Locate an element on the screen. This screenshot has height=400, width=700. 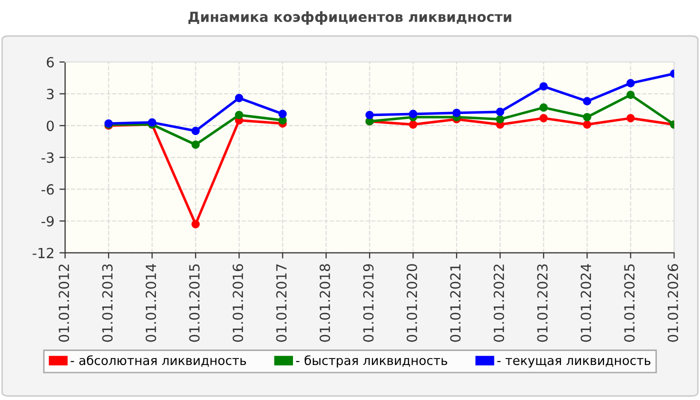
x-tick-label: 01.01.2020 is located at coordinates (412, 303).